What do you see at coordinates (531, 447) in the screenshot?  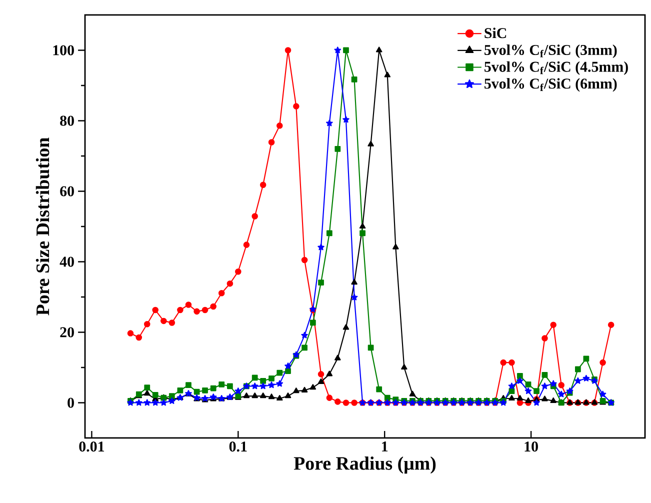 I see `x-tick-label: 10` at bounding box center [531, 447].